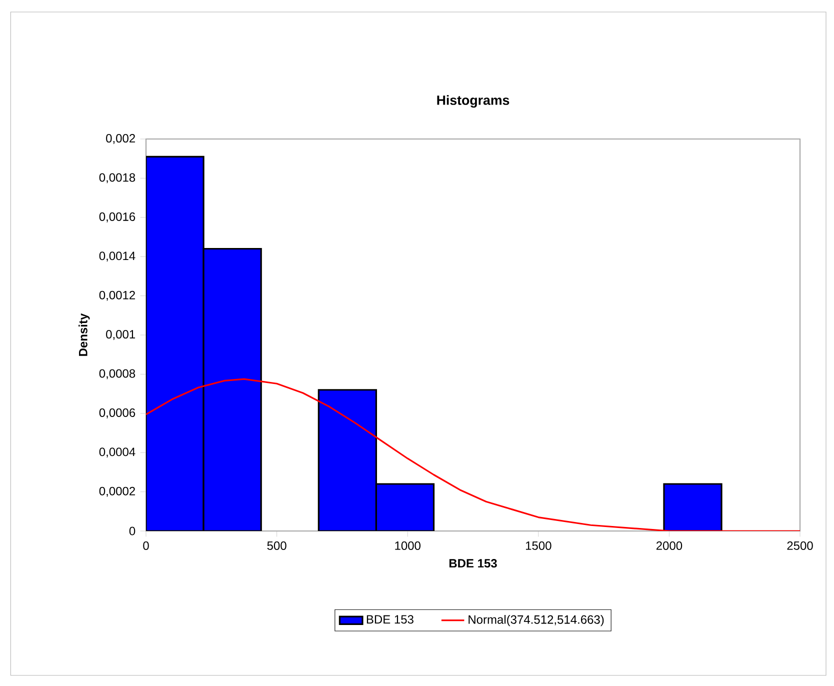 Image resolution: width=834 pixels, height=686 pixels. I want to click on legend-label: BDE 153, so click(390, 619).